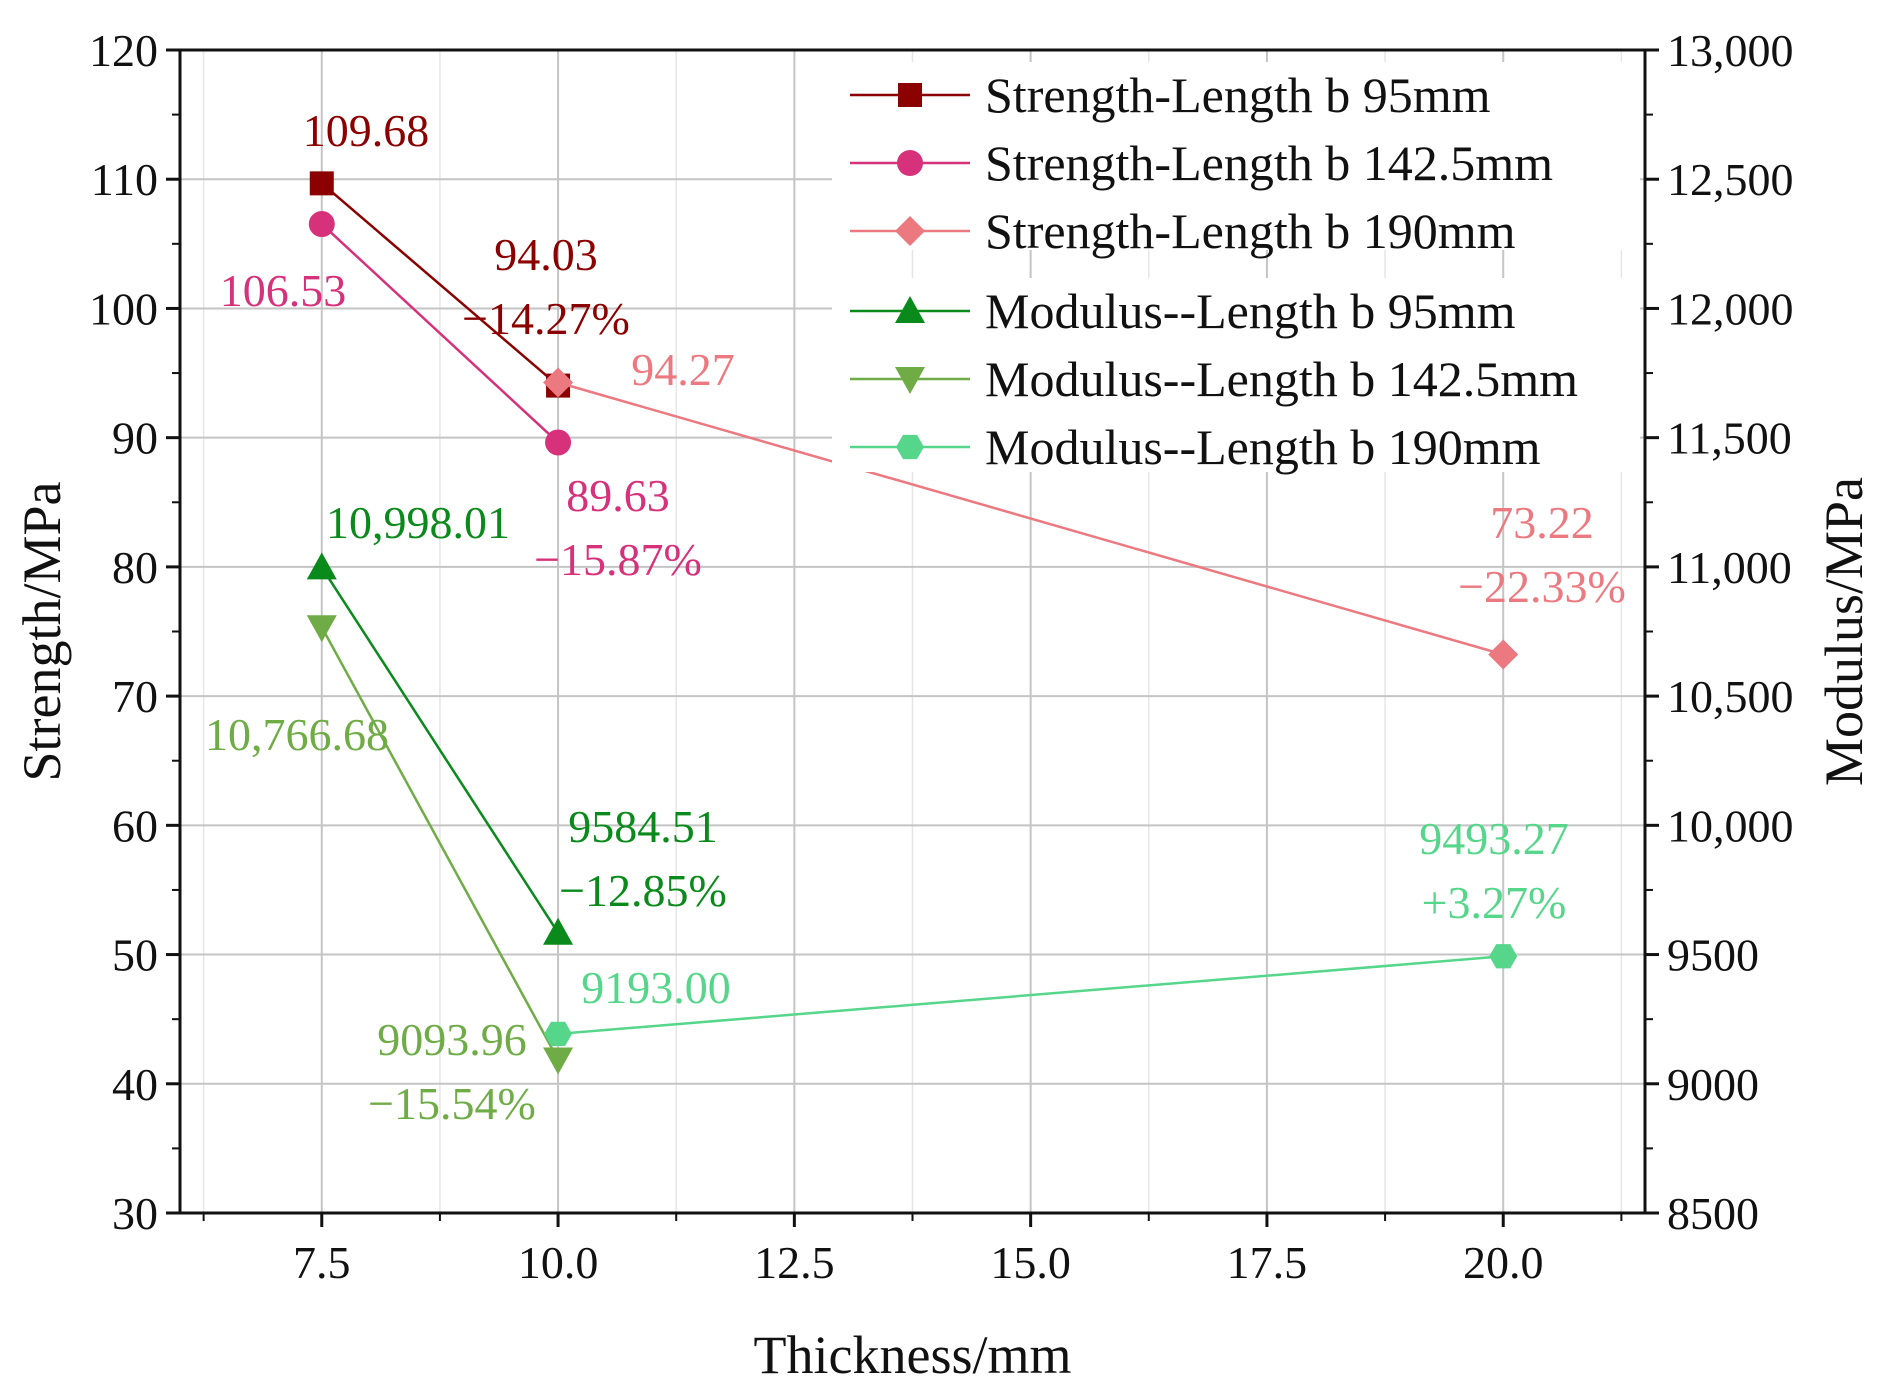 Image resolution: width=1892 pixels, height=1399 pixels. What do you see at coordinates (42, 631) in the screenshot?
I see `y-axis-title: Strength/MPa` at bounding box center [42, 631].